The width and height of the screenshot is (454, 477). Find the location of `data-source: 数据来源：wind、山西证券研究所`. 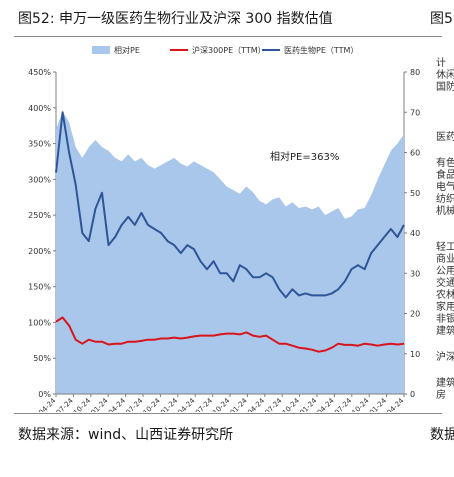

data-source: 数据来源：wind、山西证券研究所 is located at coordinates (126, 435).